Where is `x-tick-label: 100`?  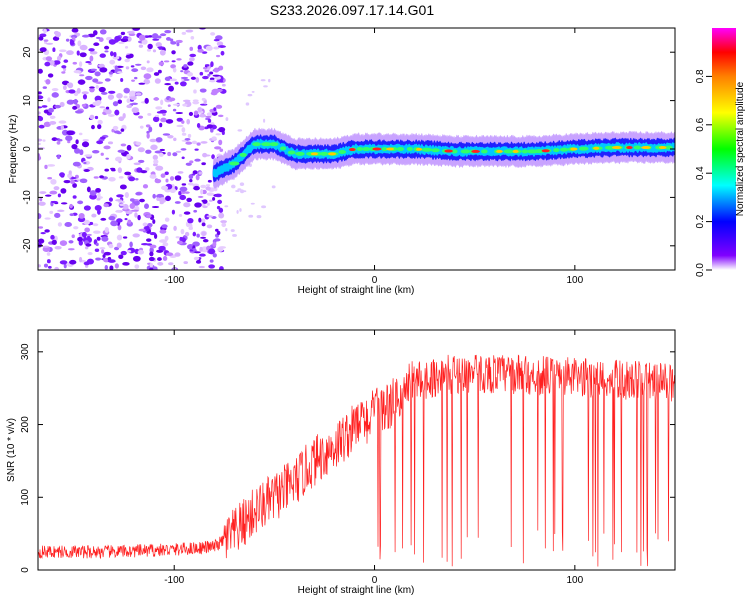
x-tick-label: 100 is located at coordinates (574, 580).